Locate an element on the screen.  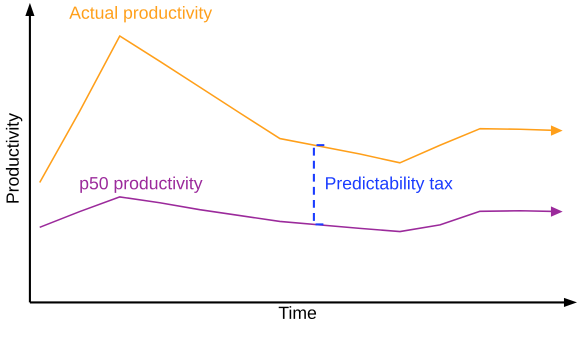
x-axis-title: Time is located at coordinates (297, 313).